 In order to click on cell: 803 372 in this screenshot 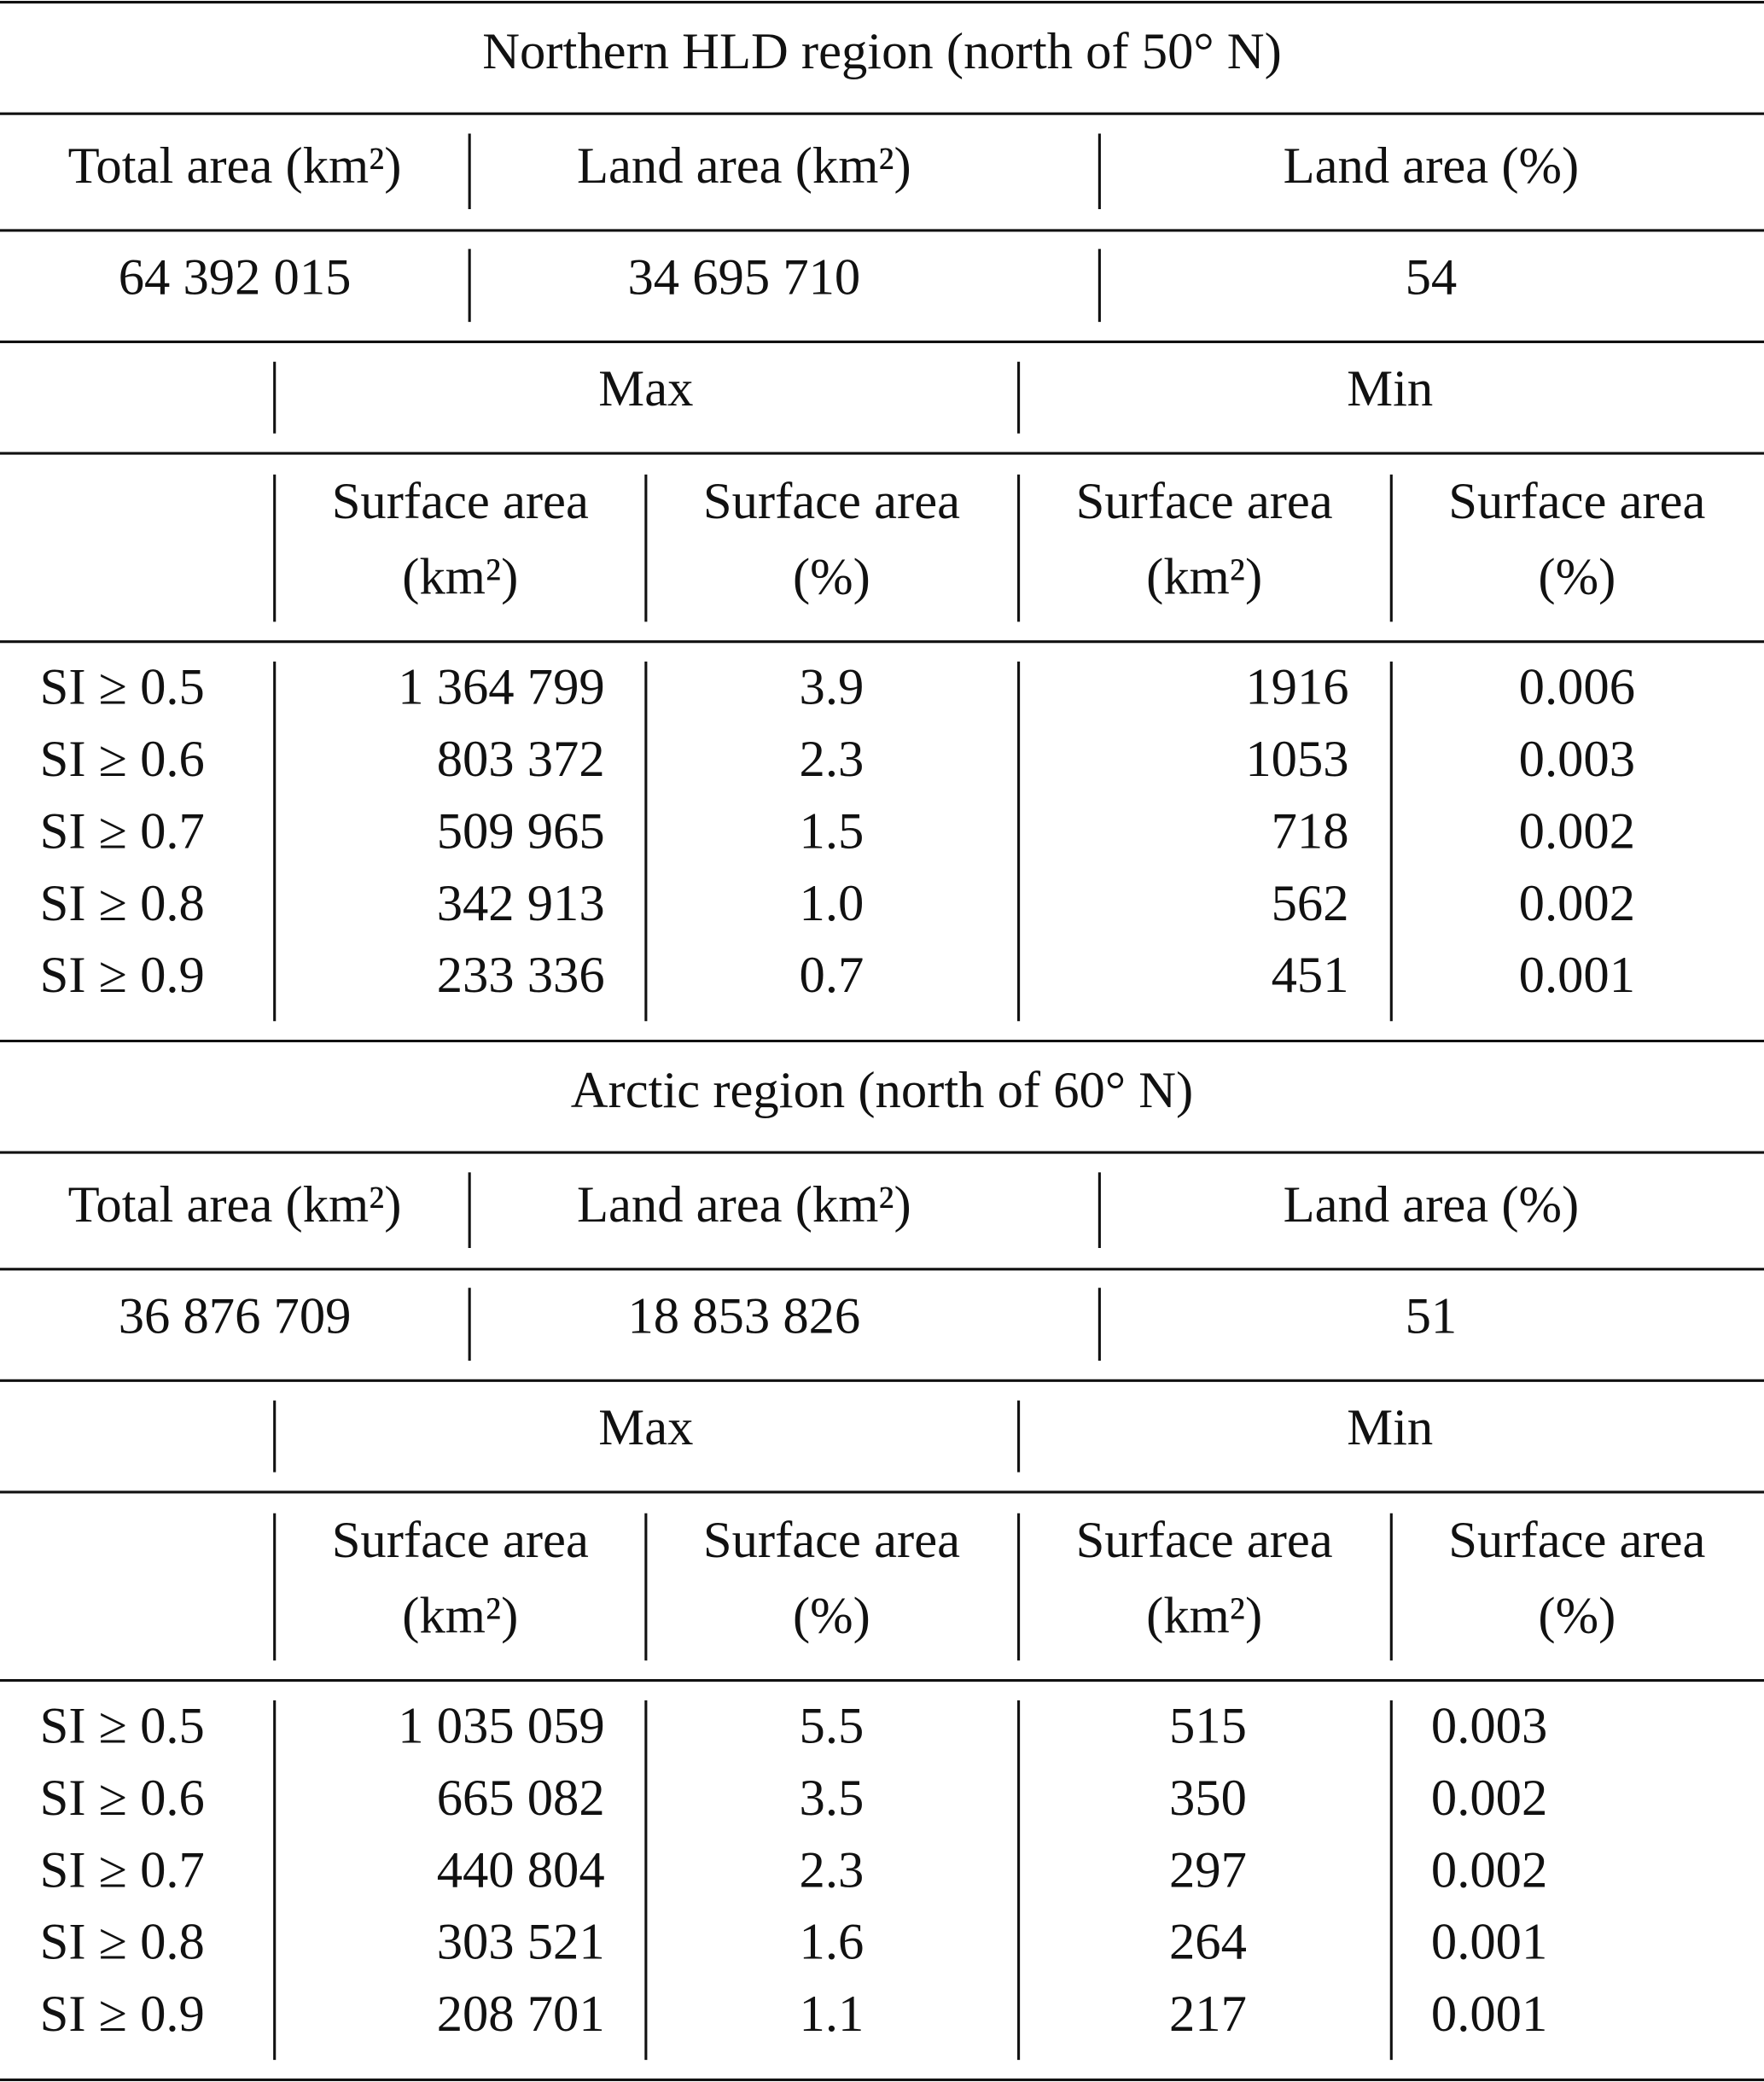, I will do `click(521, 759)`.